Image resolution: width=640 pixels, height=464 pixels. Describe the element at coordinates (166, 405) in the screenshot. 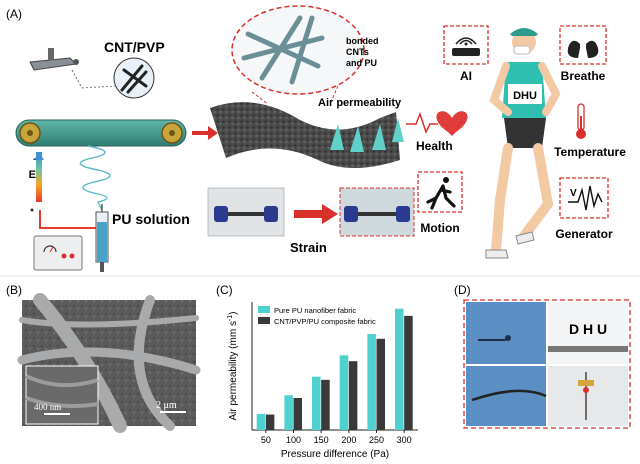

I see `scale-large-label: 2 μm` at that location.